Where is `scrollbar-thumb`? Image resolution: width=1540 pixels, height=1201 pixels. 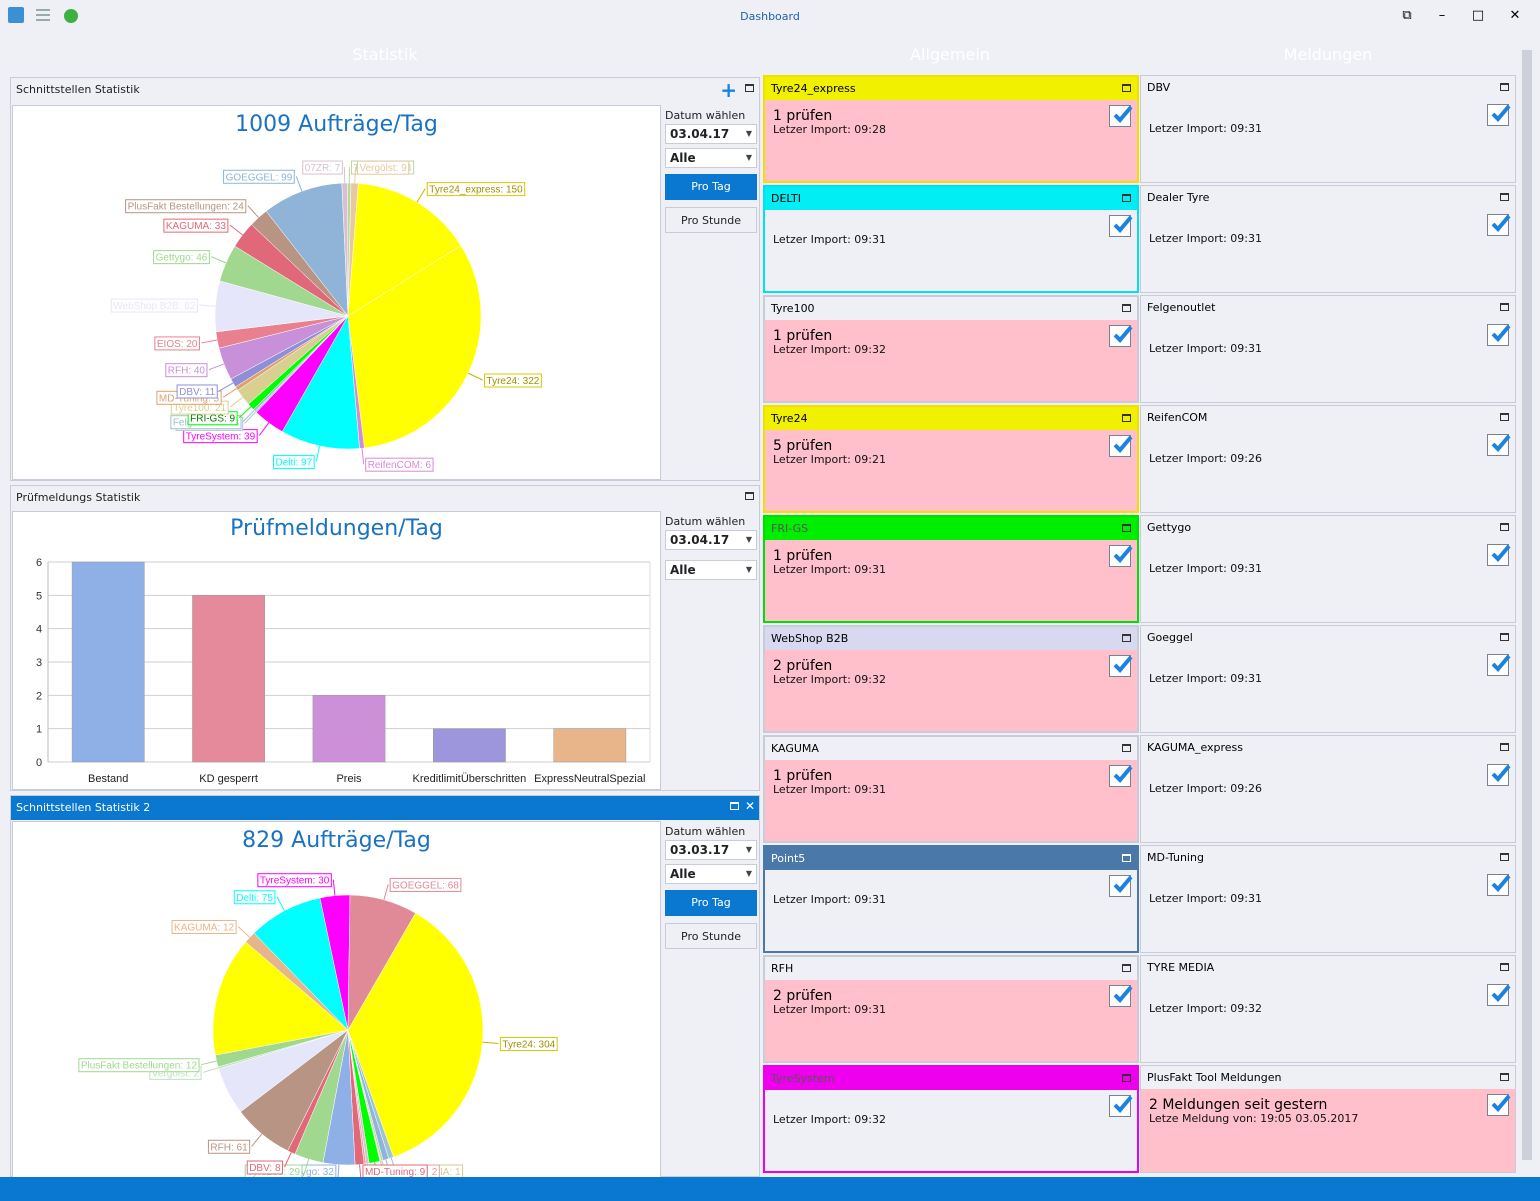
scrollbar-thumb is located at coordinates (1527, 605).